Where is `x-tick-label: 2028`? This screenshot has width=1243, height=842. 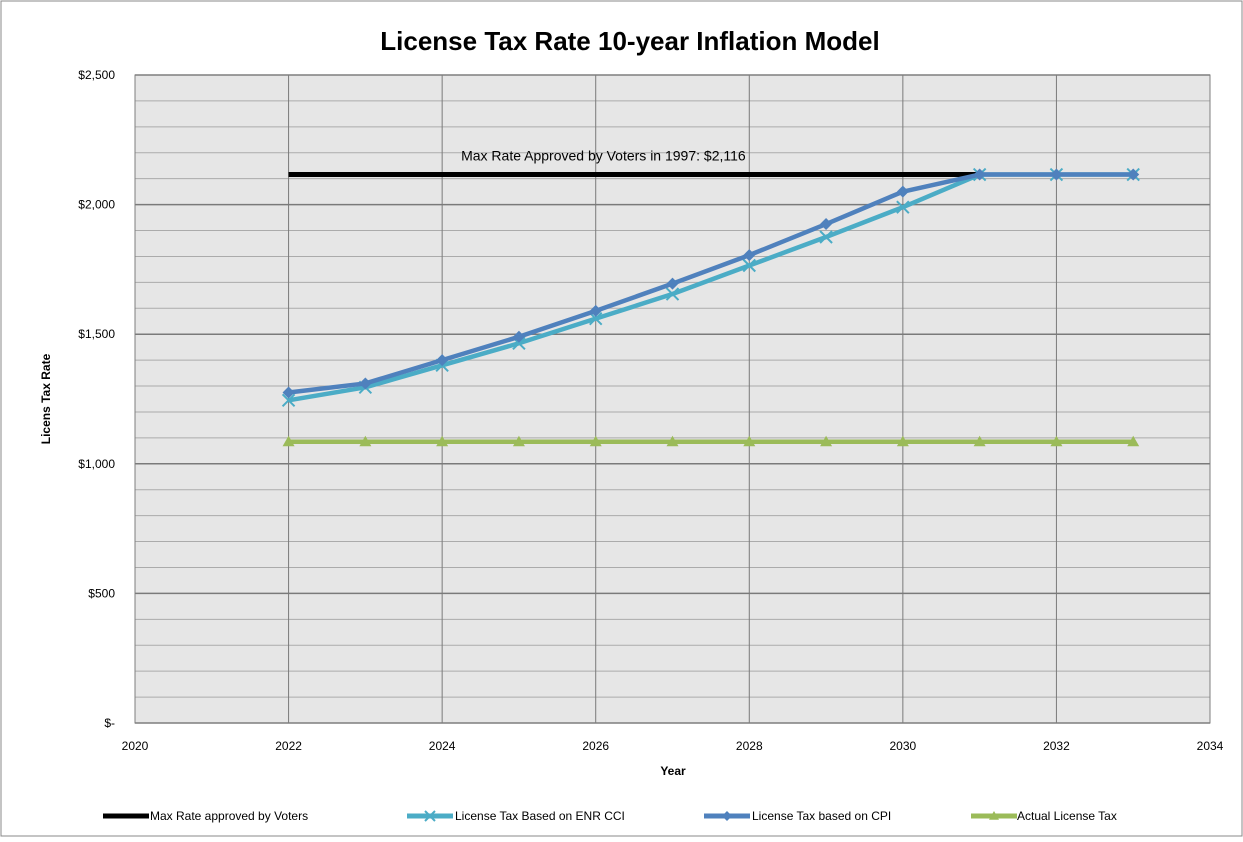 x-tick-label: 2028 is located at coordinates (749, 746).